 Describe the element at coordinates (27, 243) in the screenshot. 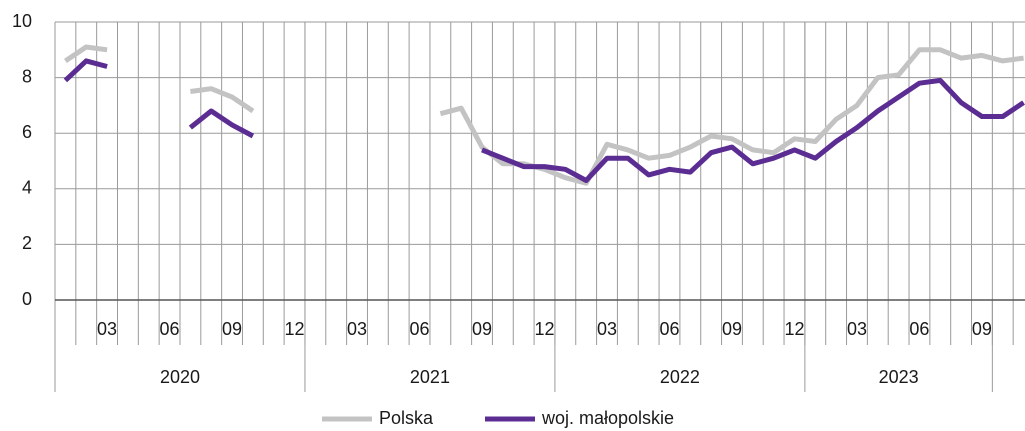

I see `y-tick-label: 2` at that location.